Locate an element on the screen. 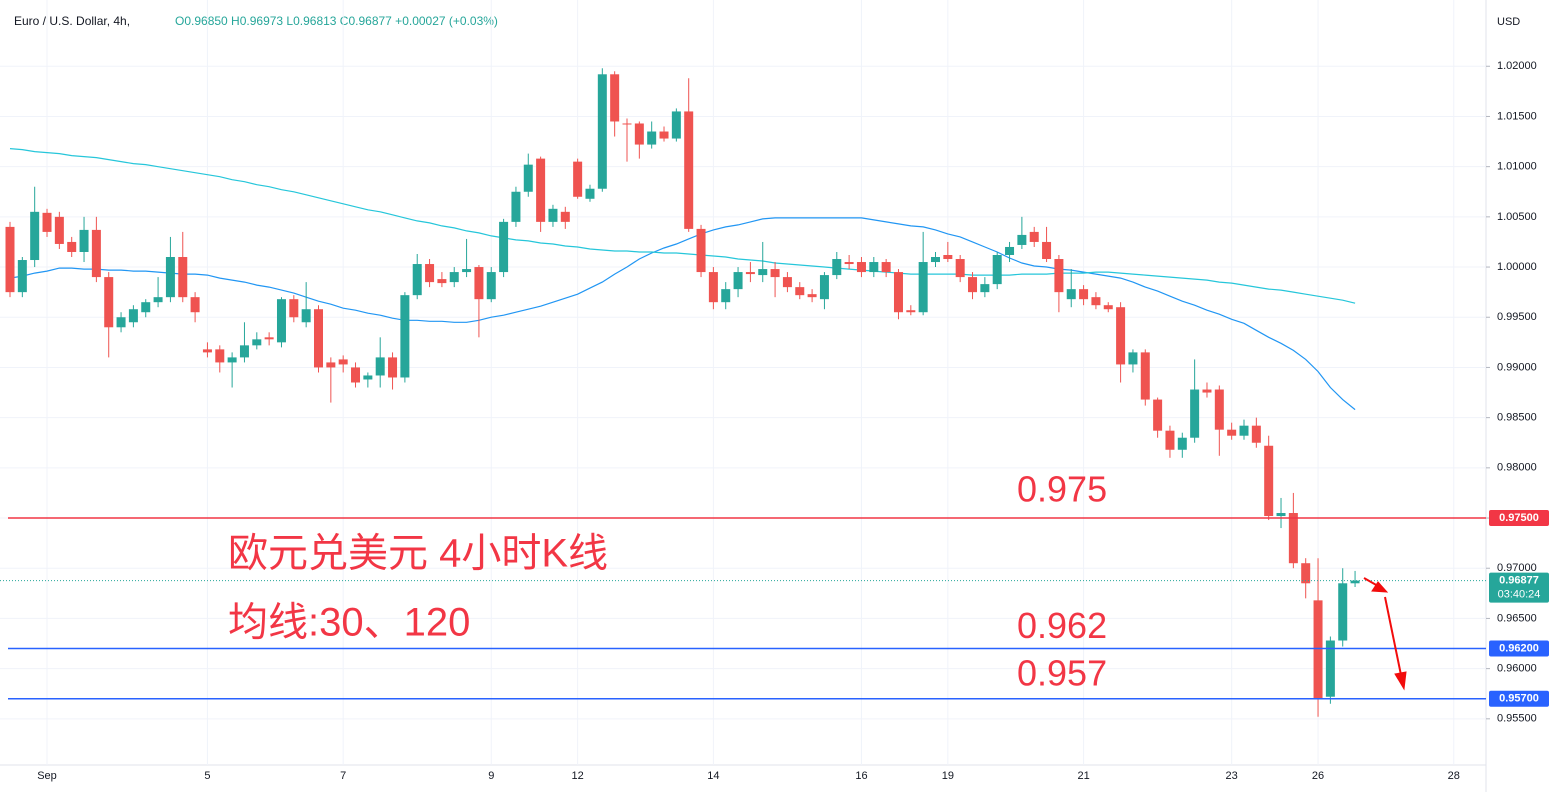  x-tick-label: 9 is located at coordinates (491, 776).